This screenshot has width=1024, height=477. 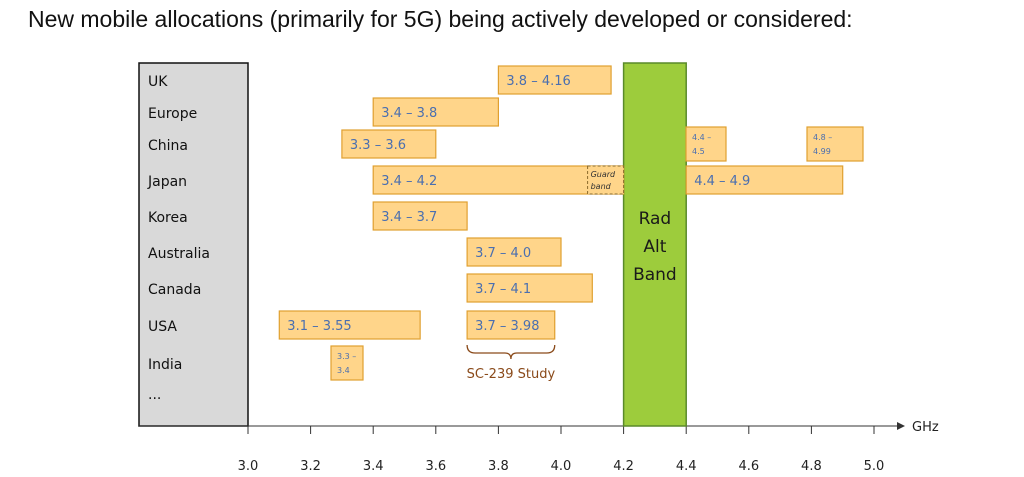 What do you see at coordinates (503, 289) in the screenshot?
I see `allocation-bar-label: 3.7 – 4.1` at bounding box center [503, 289].